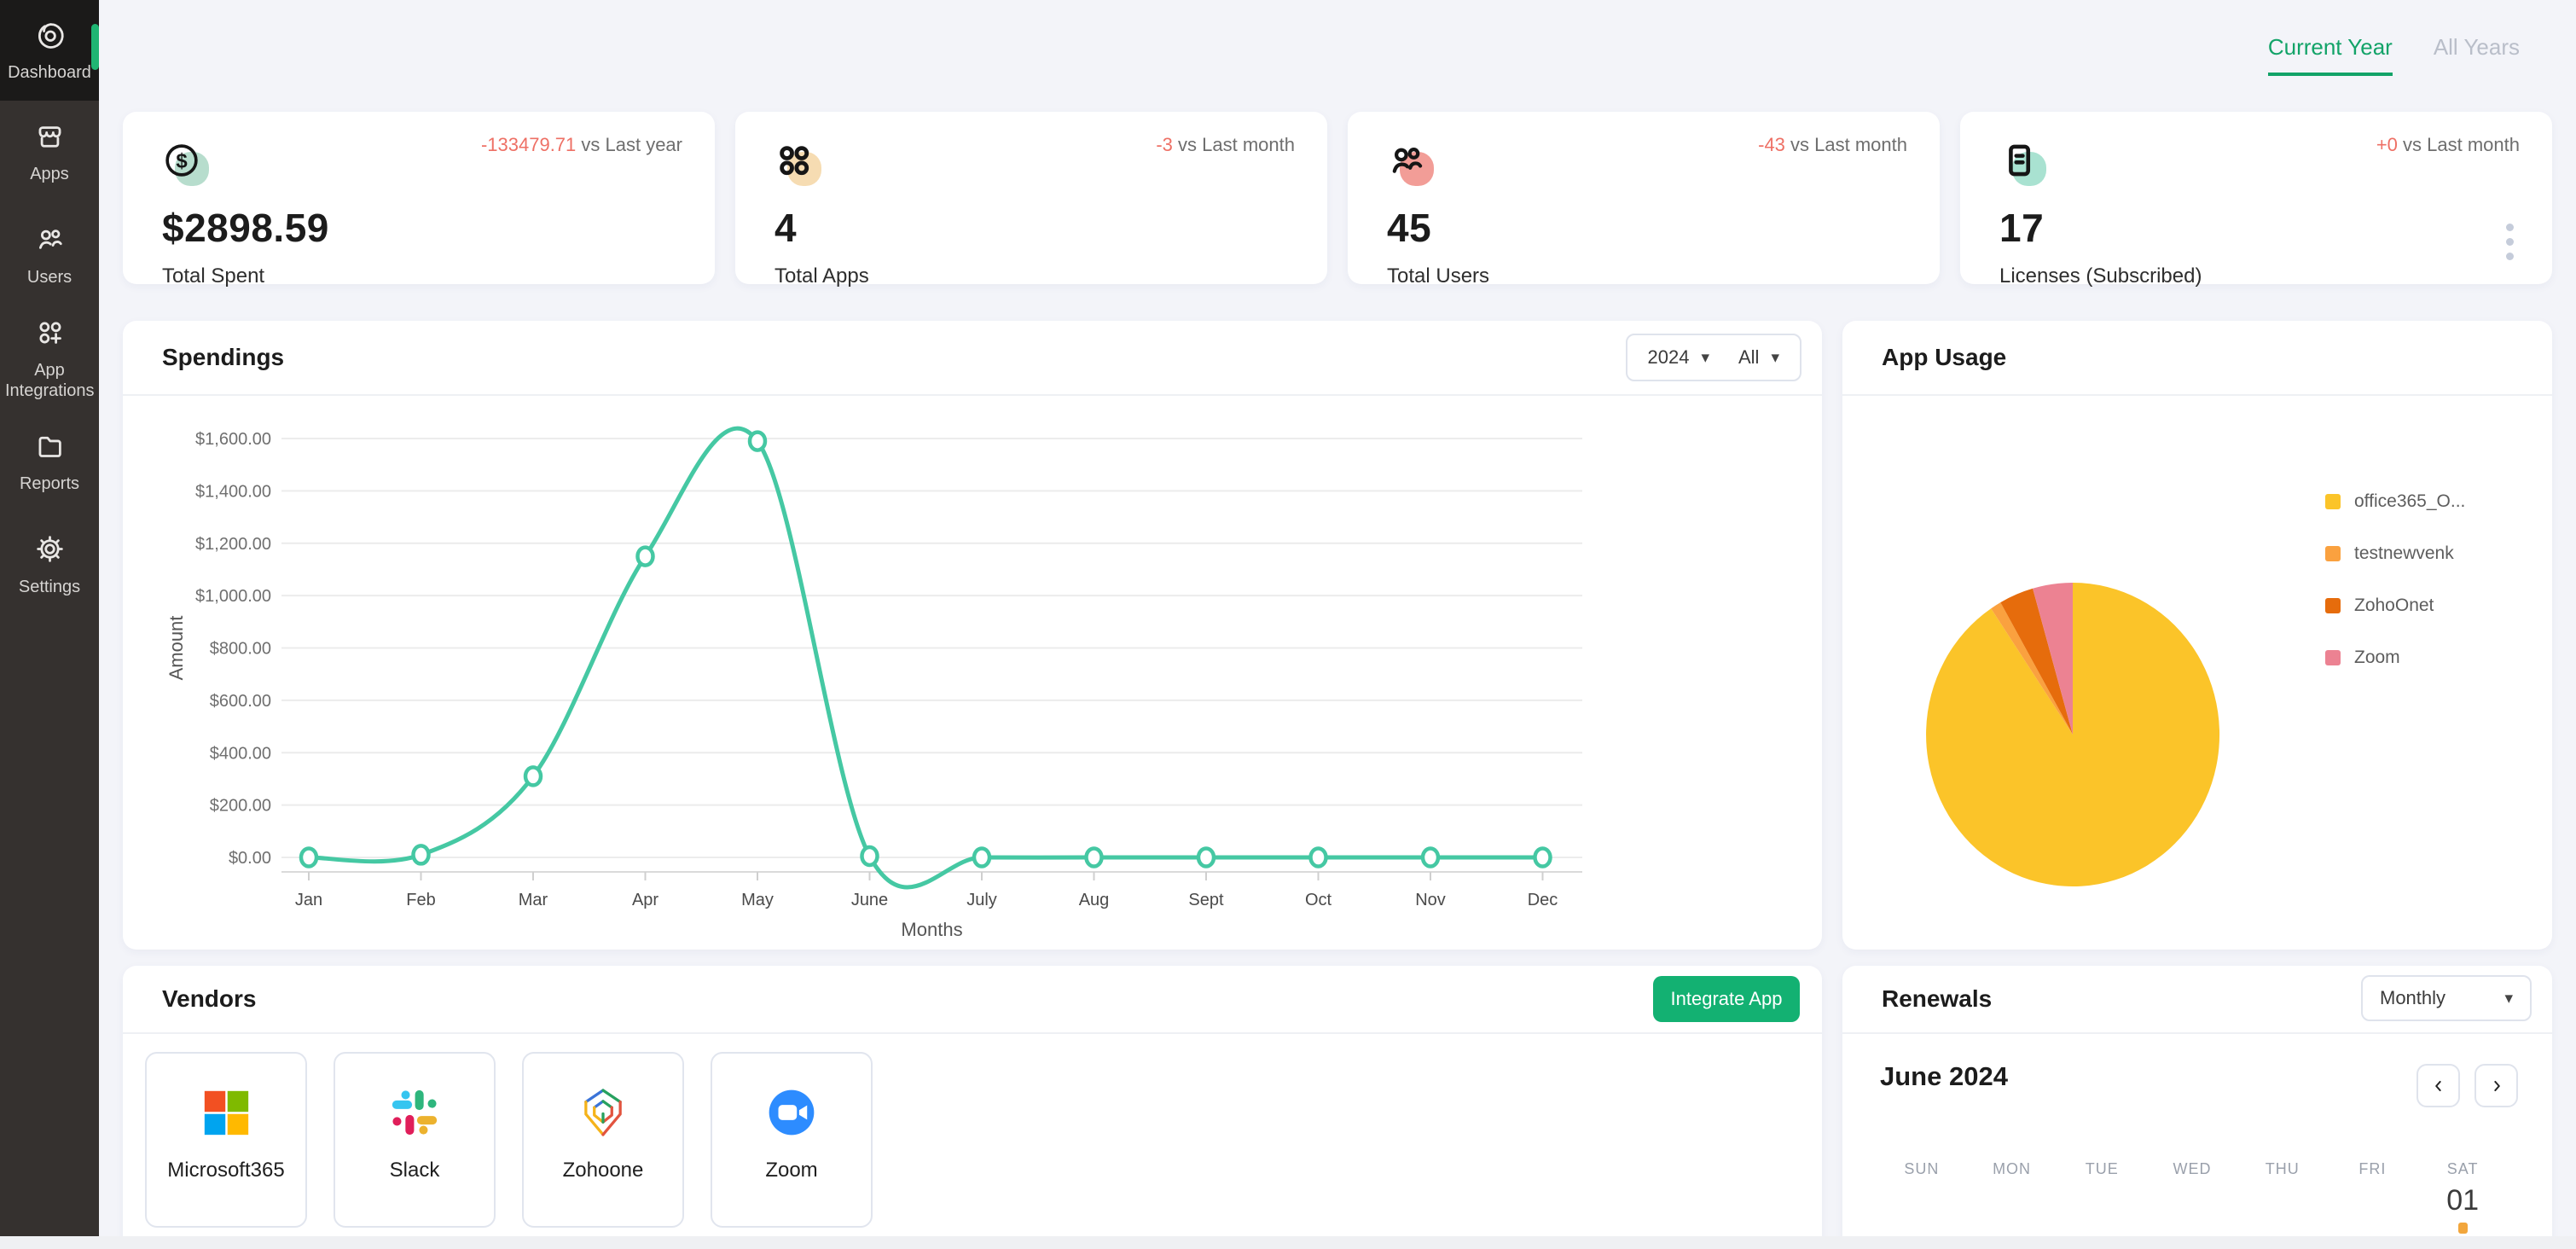 The width and height of the screenshot is (2576, 1249). I want to click on svg-text: $1,000.00, so click(233, 596).